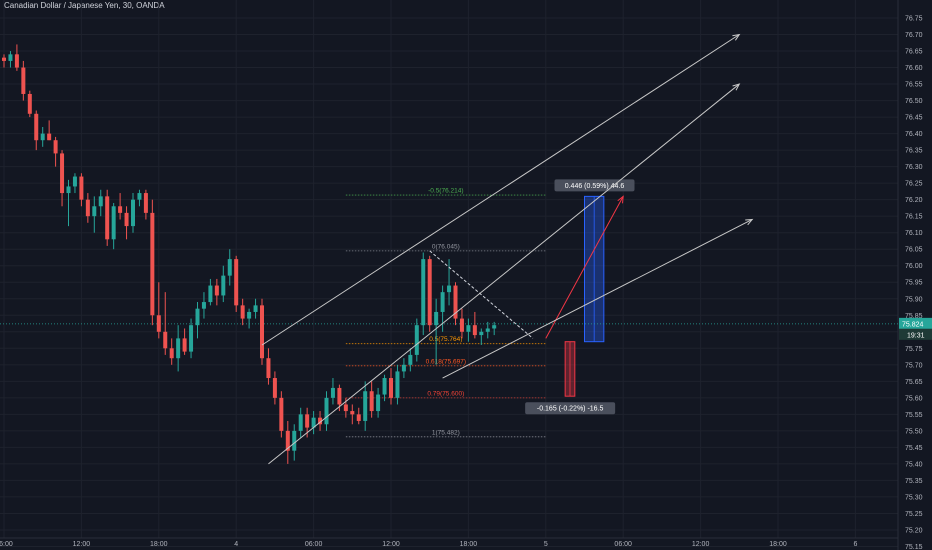  Describe the element at coordinates (914, 35) in the screenshot. I see `y-tick-label: 76.70` at that location.